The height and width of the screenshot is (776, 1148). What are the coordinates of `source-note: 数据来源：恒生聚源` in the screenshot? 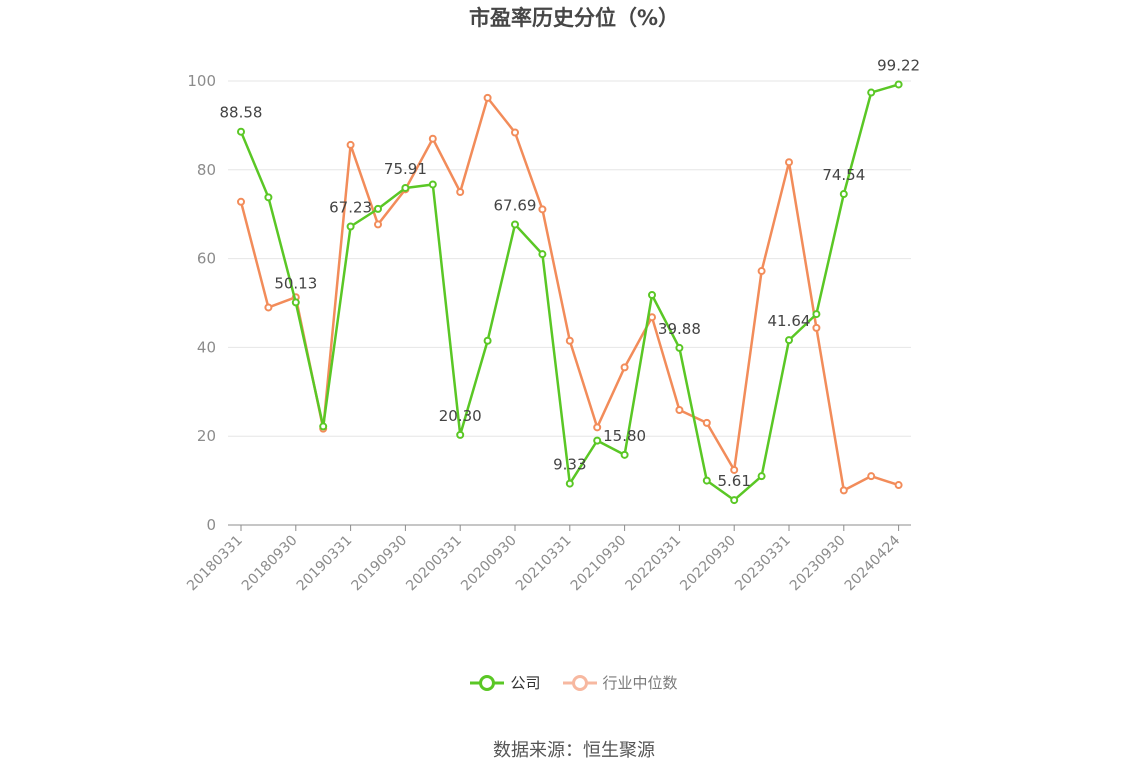 It's located at (574, 750).